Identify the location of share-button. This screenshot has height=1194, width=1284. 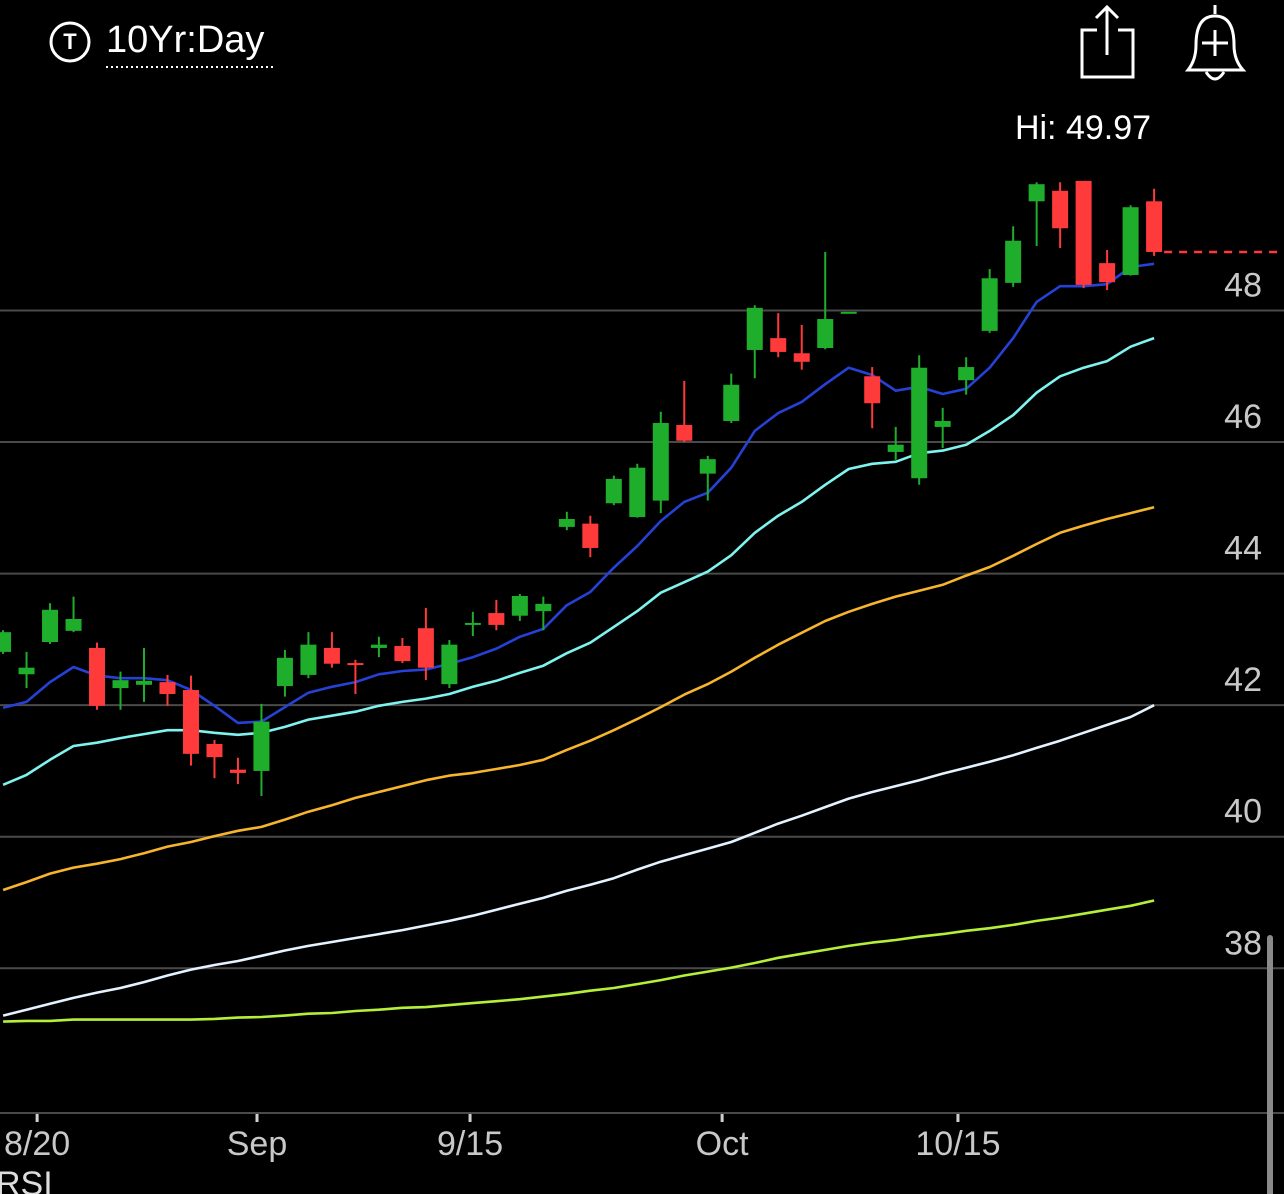
(1107, 41).